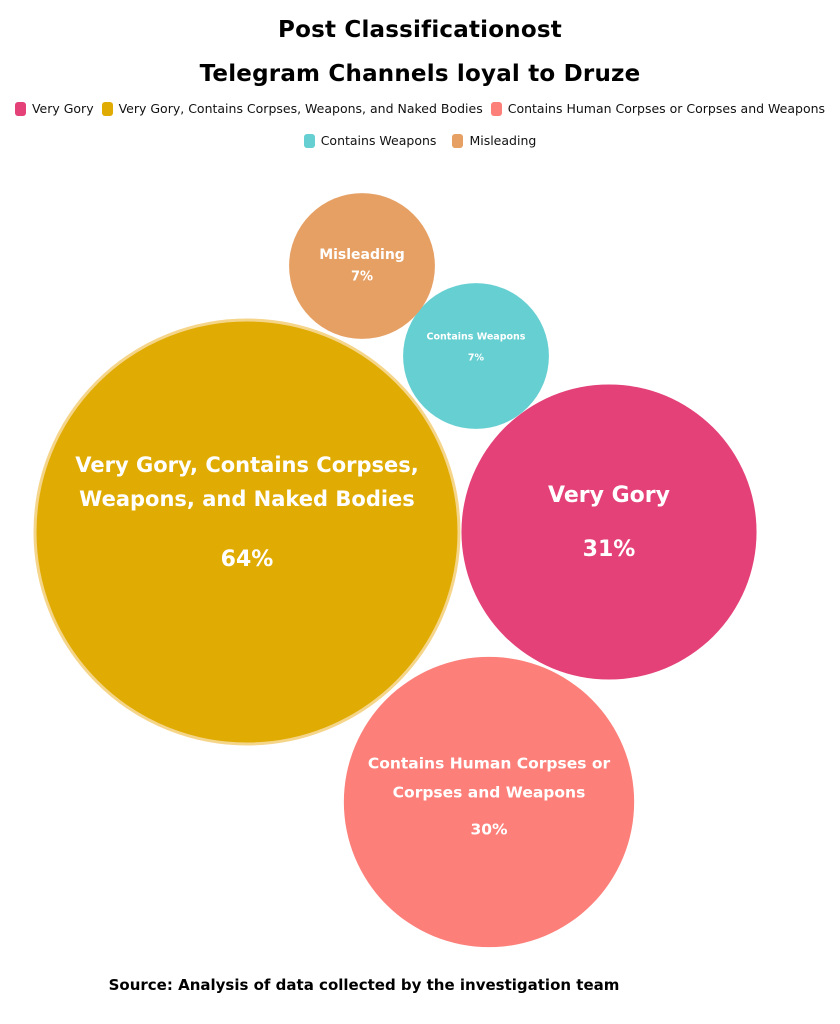  Describe the element at coordinates (62, 108) in the screenshot. I see `legend-label-very-gory: Very Gory` at that location.